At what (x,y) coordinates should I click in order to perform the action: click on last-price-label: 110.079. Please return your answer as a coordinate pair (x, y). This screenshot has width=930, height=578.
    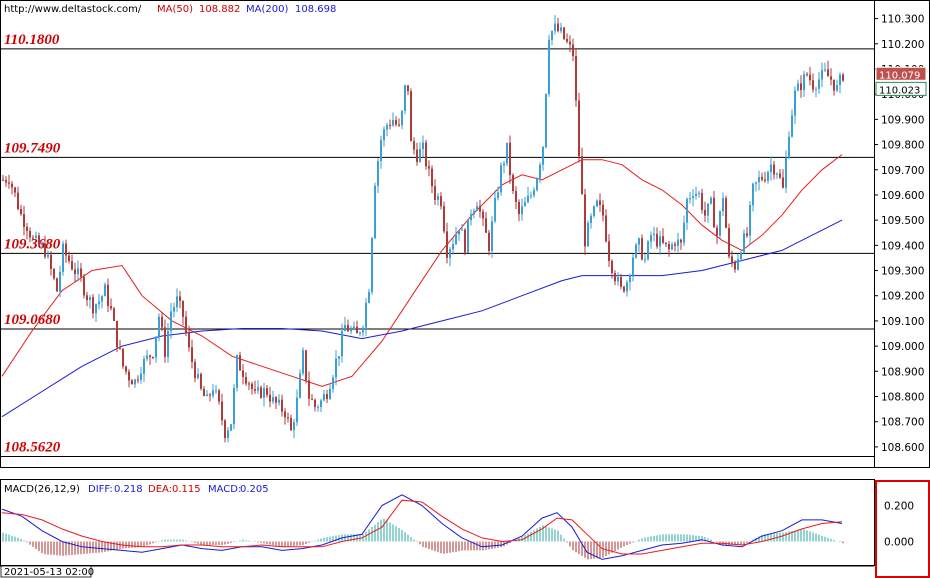
    Looking at the image, I should click on (899, 75).